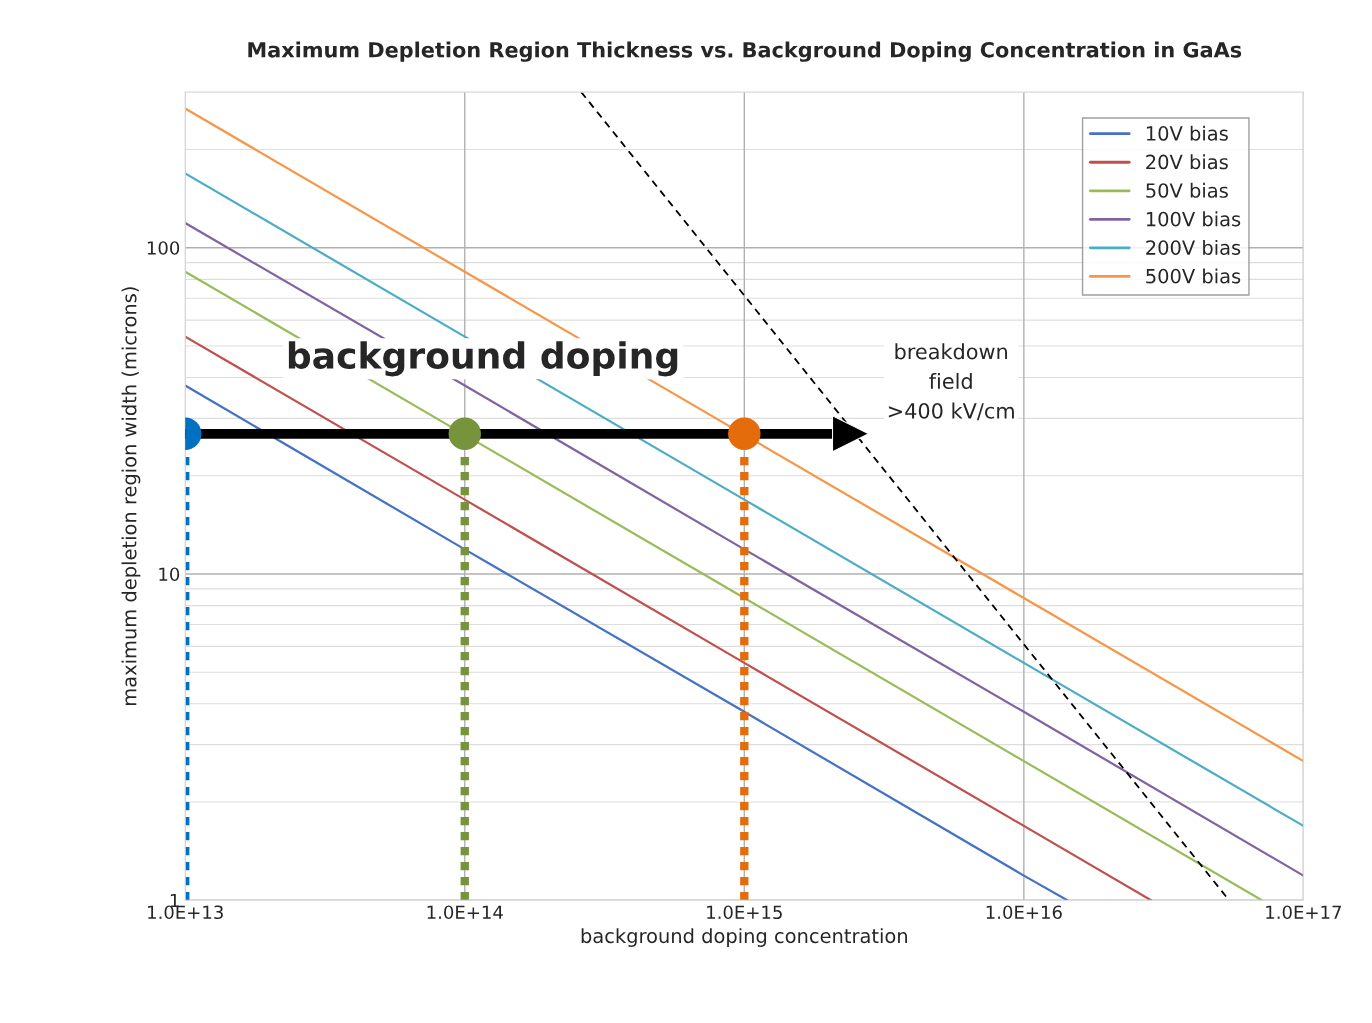 This screenshot has width=1372, height=1023. Describe the element at coordinates (465, 912) in the screenshot. I see `x-tick-label: 1.0E+14` at that location.